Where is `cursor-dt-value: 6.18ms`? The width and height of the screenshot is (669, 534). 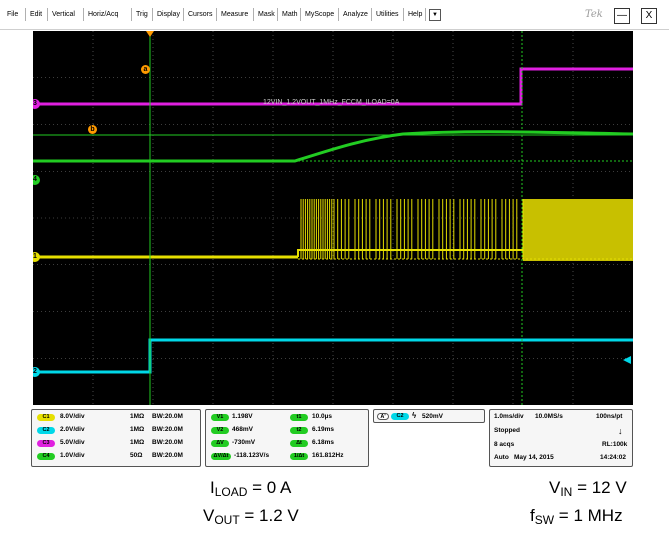
cursor-dt-value: 6.18ms is located at coordinates (323, 442).